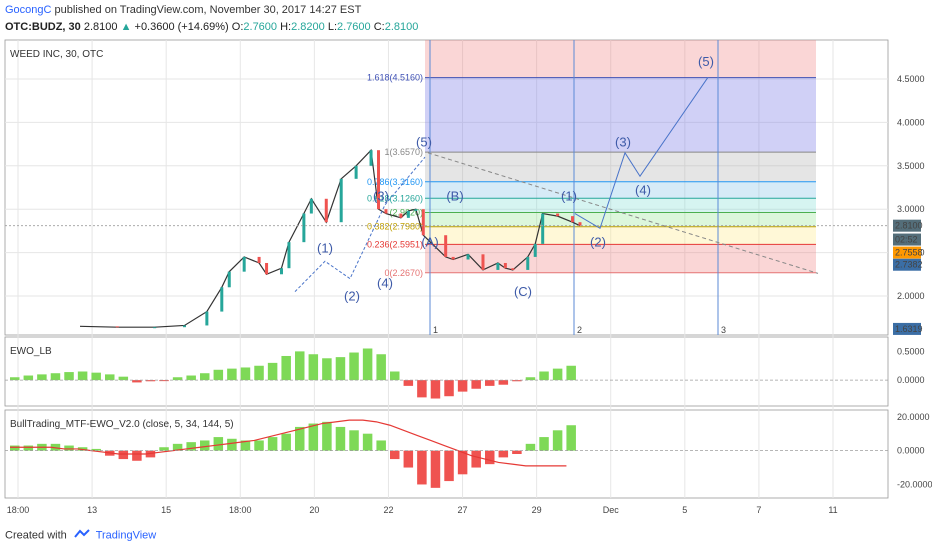  I want to click on created-text: Created with, so click(36, 535).